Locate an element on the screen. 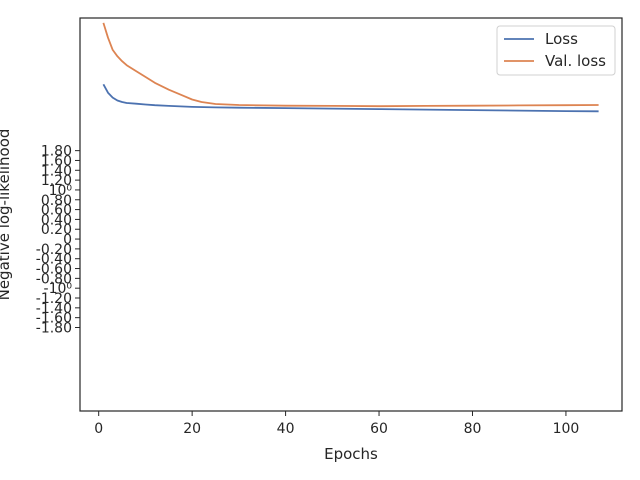 This screenshot has width=640, height=480. y-tick-label: 0.60 is located at coordinates (56, 211).